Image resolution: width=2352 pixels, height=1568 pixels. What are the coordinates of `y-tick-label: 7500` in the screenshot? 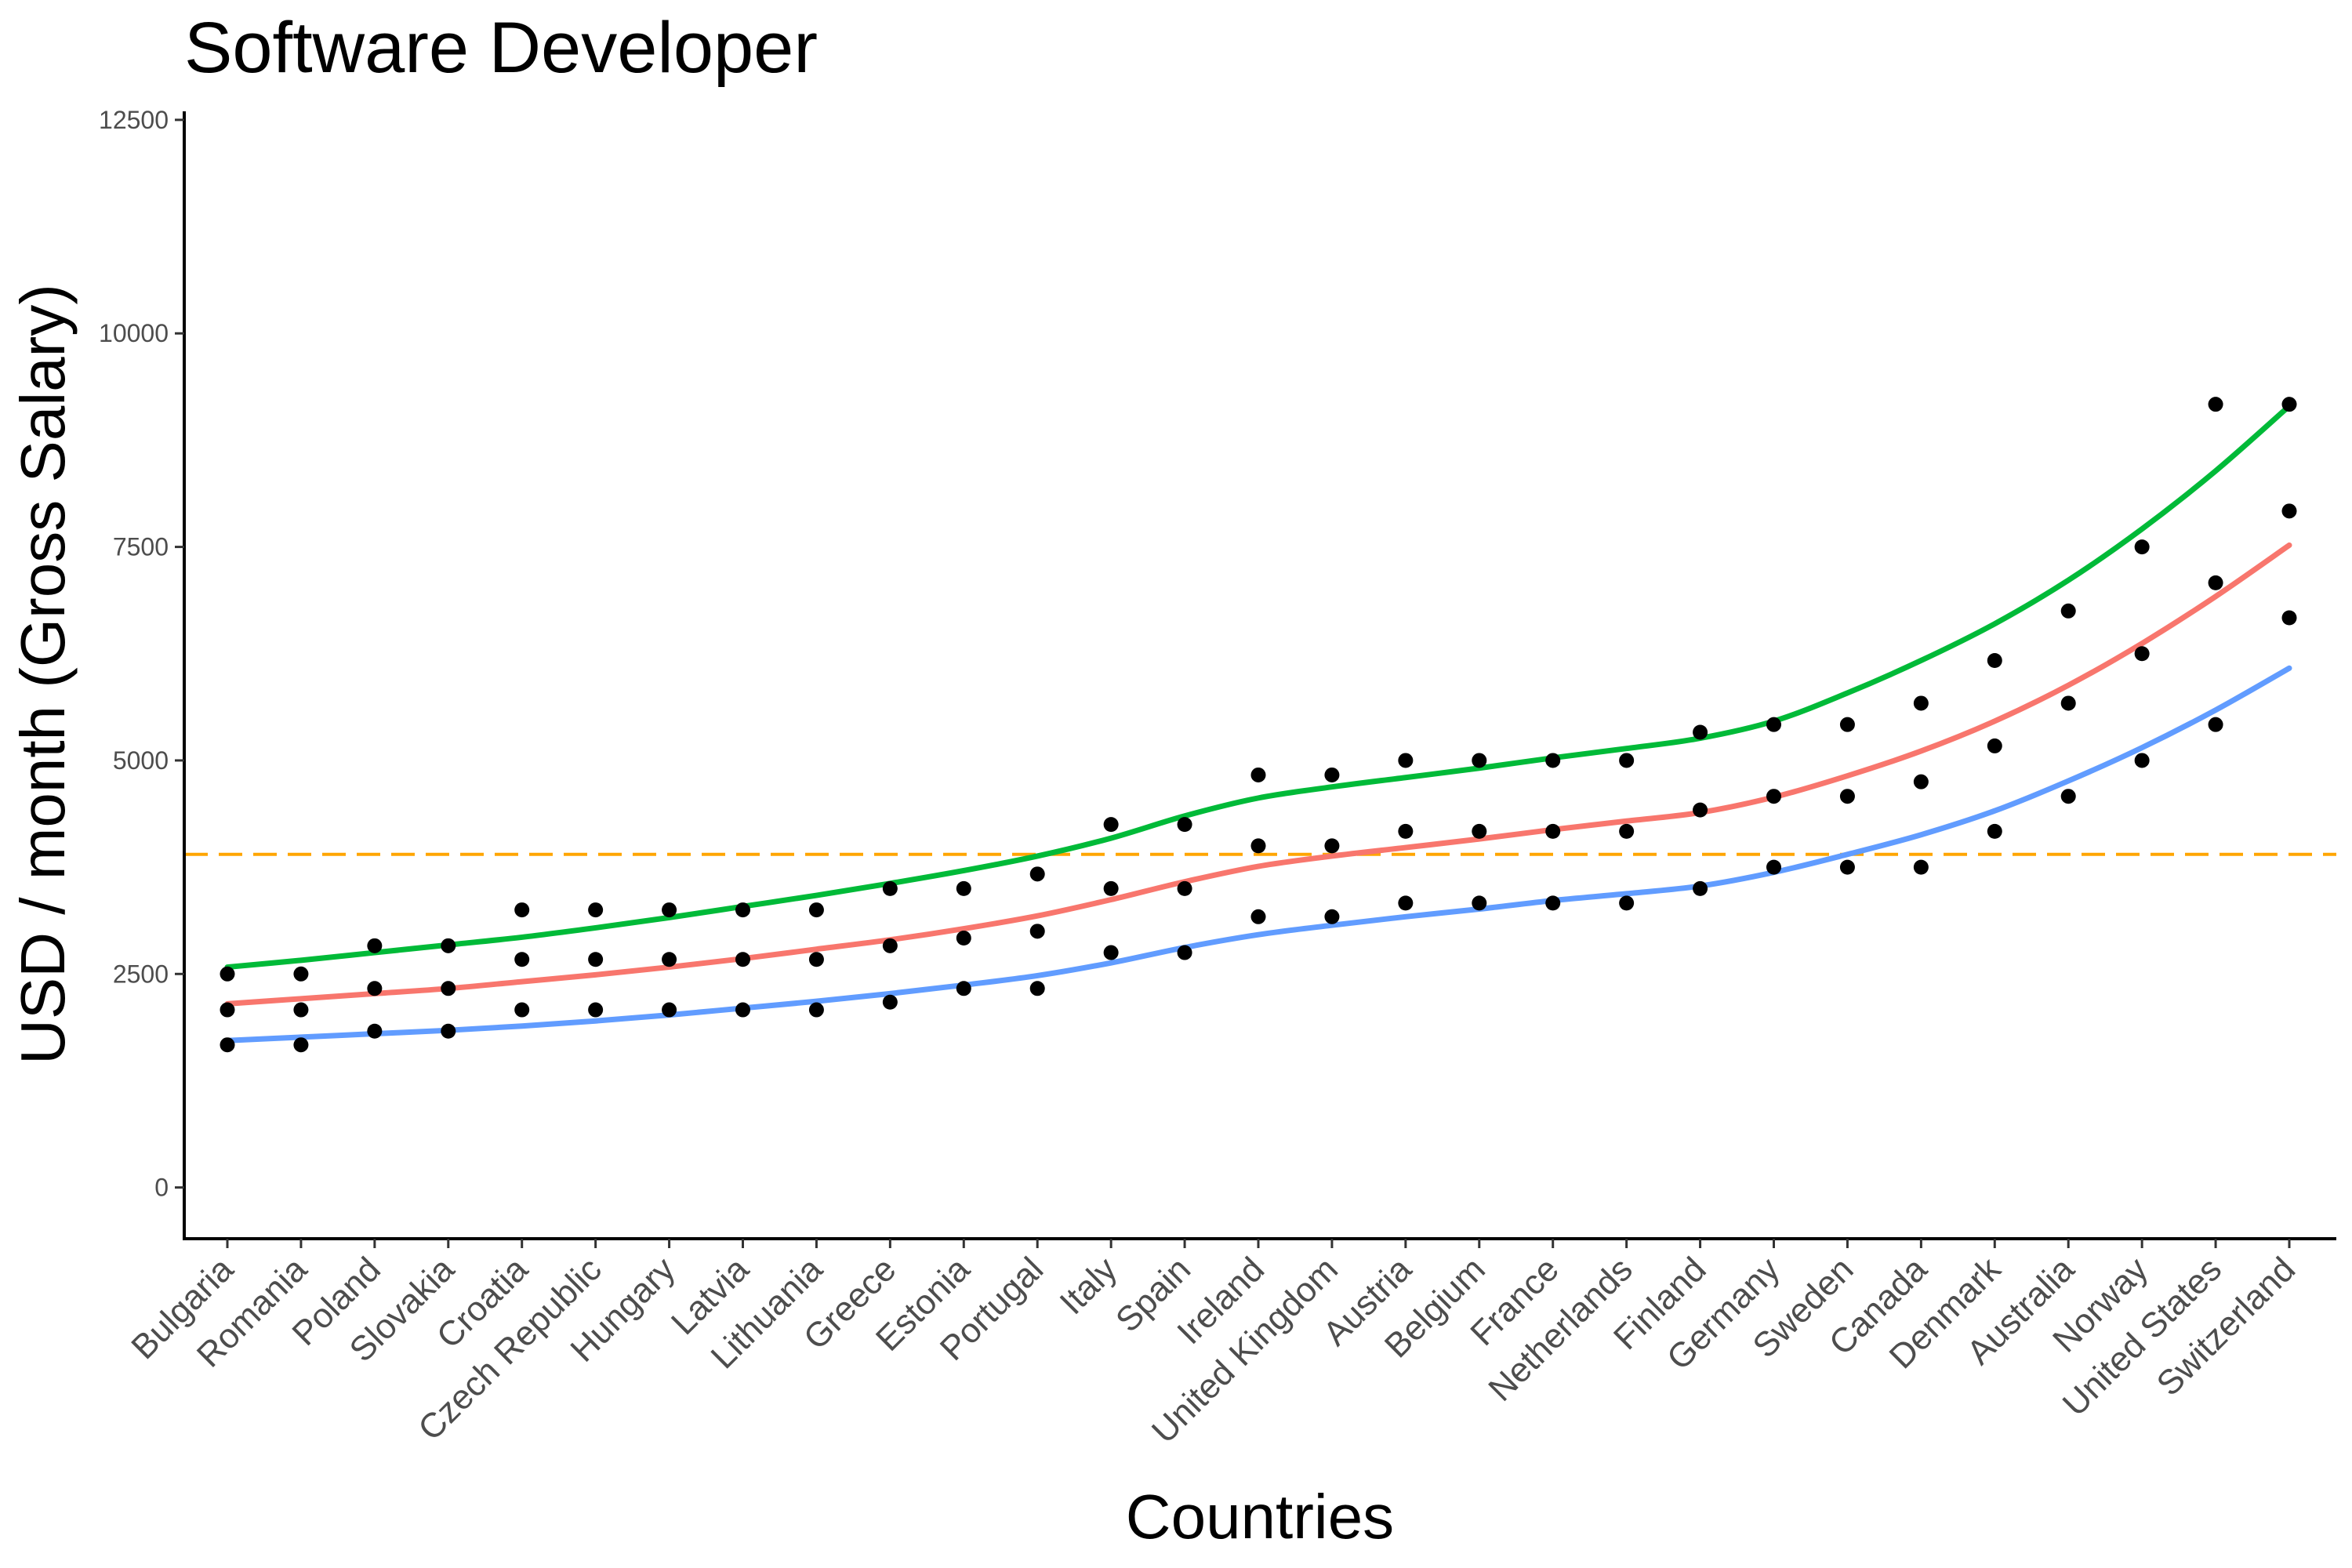 It's located at (141, 547).